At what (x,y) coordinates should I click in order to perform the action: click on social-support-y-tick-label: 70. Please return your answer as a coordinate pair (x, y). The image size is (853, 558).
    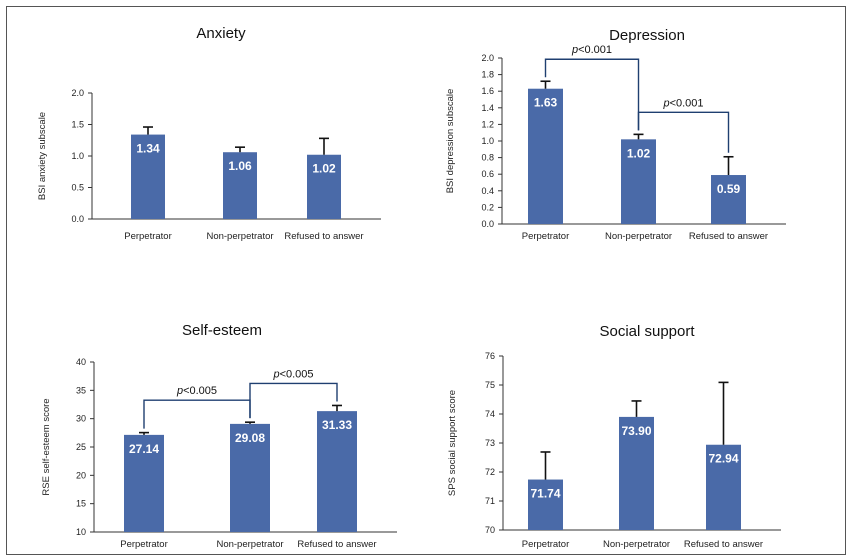
    Looking at the image, I should click on (490, 530).